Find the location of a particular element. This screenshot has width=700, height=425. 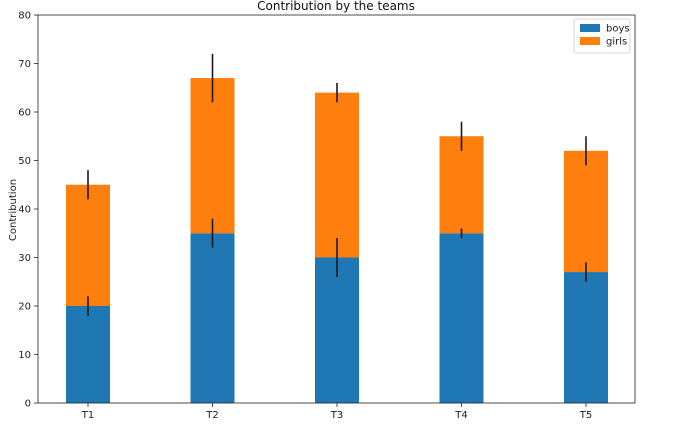

x-tick-label: T2 is located at coordinates (211, 415).